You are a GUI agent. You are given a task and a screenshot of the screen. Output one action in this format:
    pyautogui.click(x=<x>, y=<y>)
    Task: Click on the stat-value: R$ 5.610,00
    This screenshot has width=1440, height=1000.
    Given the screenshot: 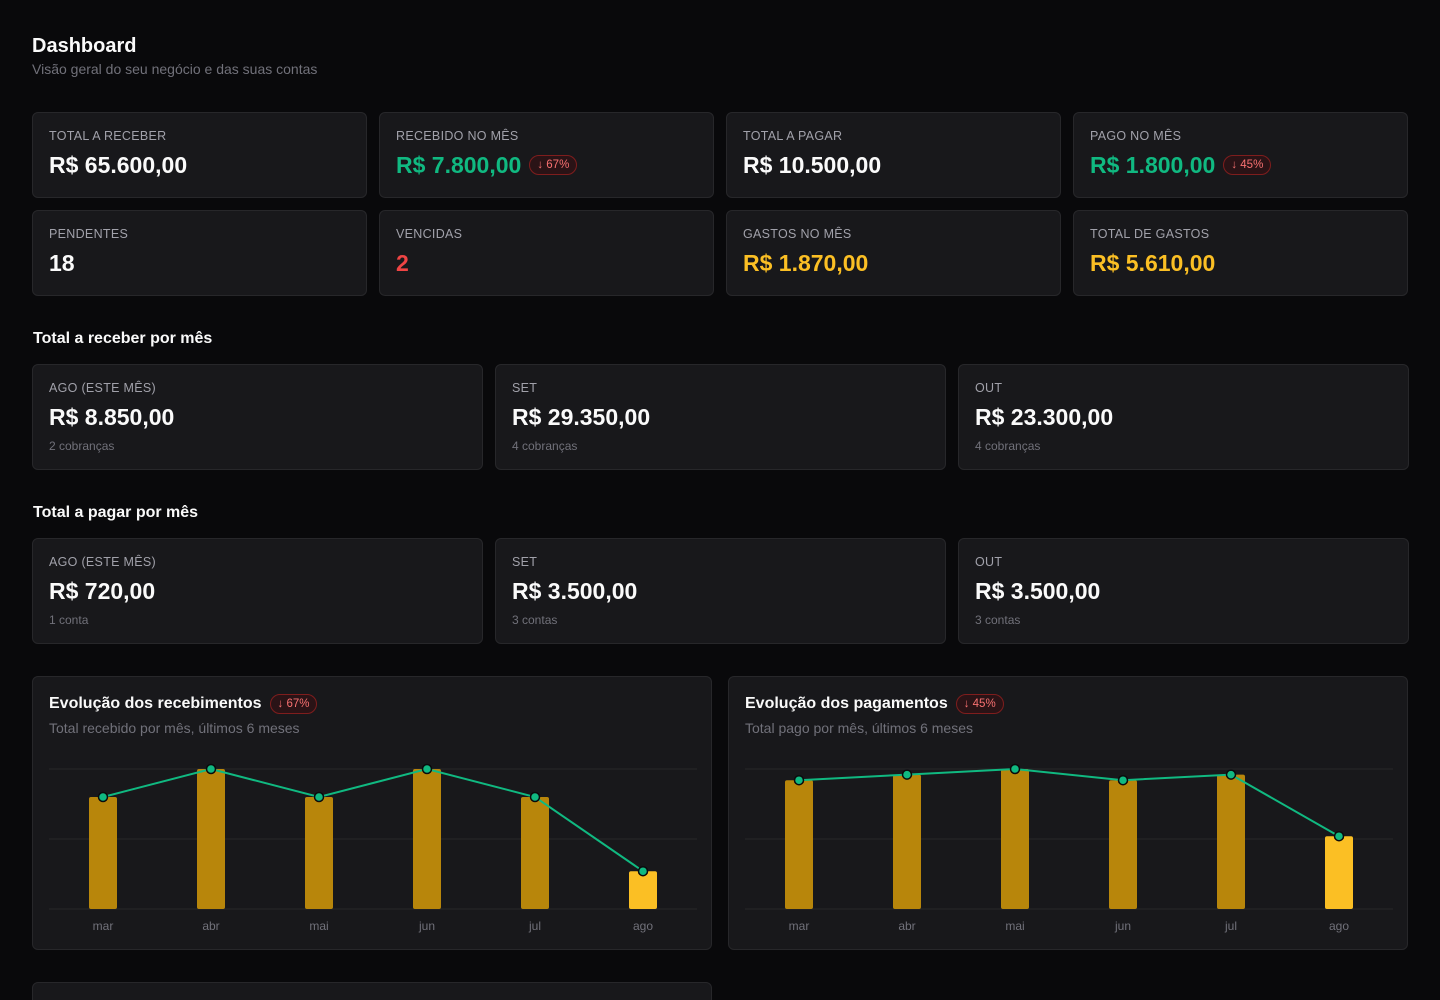 What is the action you would take?
    pyautogui.click(x=1153, y=263)
    